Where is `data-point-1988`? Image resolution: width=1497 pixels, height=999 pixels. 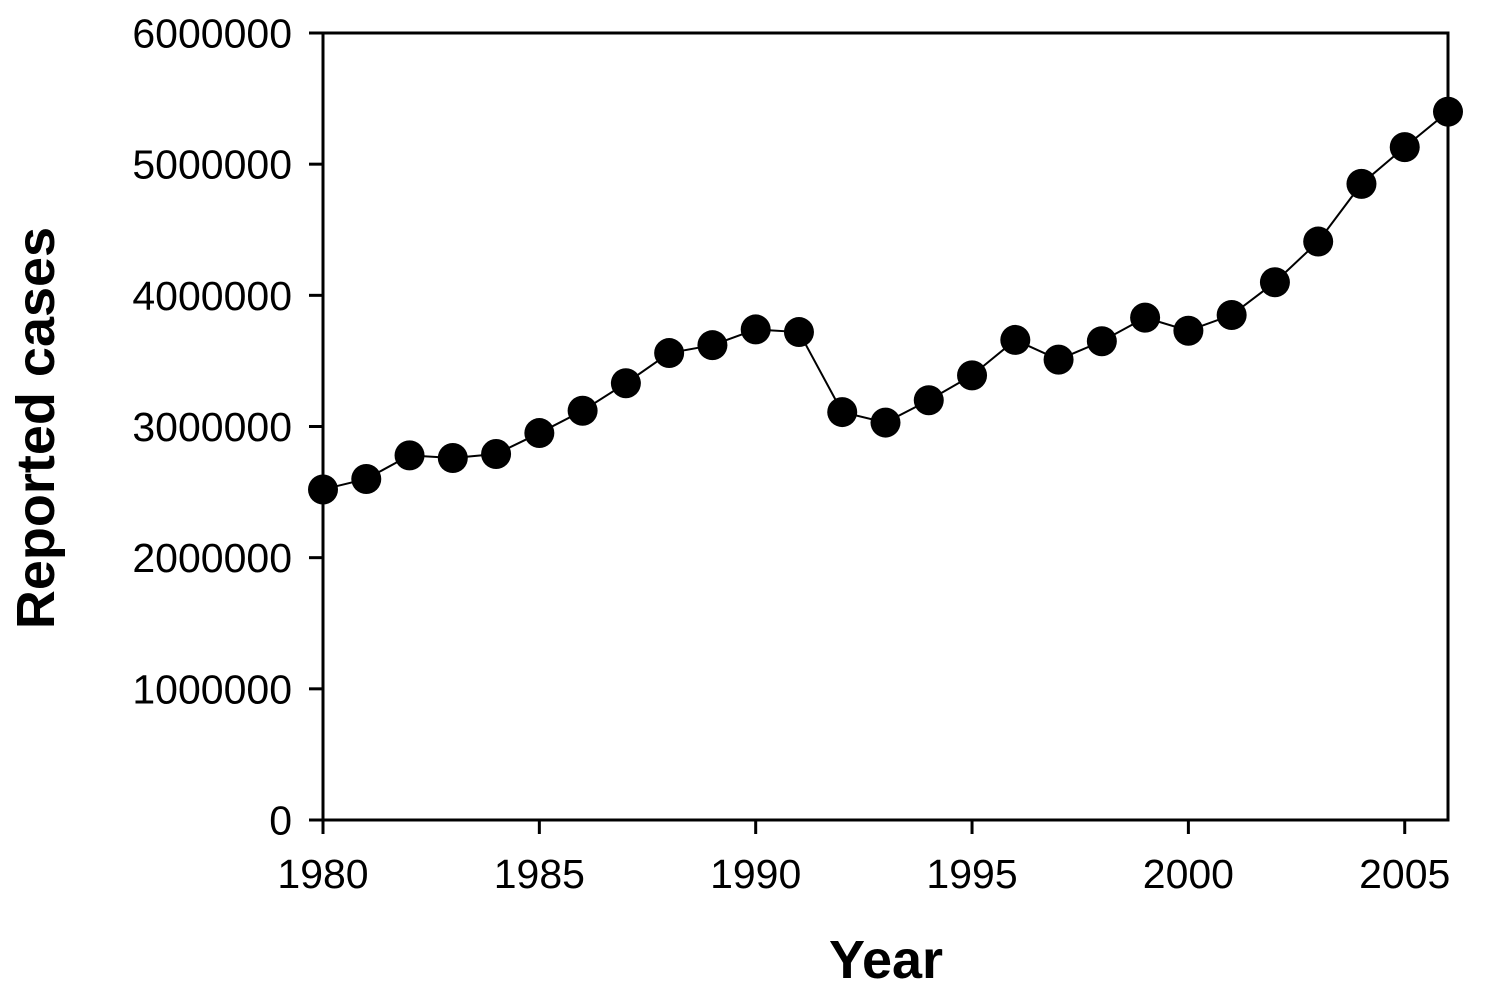
data-point-1988 is located at coordinates (669, 353).